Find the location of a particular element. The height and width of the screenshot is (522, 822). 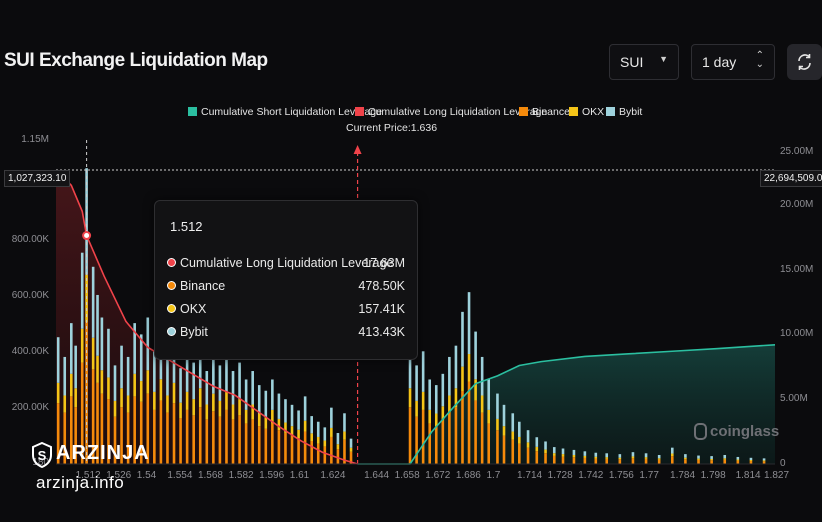

svg-text: S is located at coordinates (42, 455).